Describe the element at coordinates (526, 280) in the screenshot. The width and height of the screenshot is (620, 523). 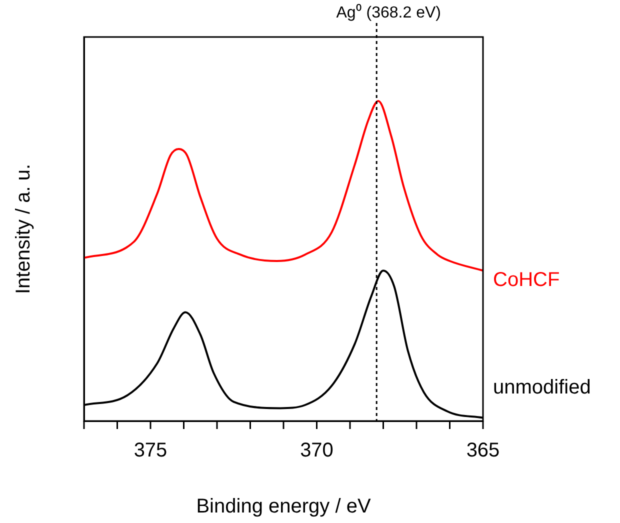
I see `series-label: CoHCF` at that location.